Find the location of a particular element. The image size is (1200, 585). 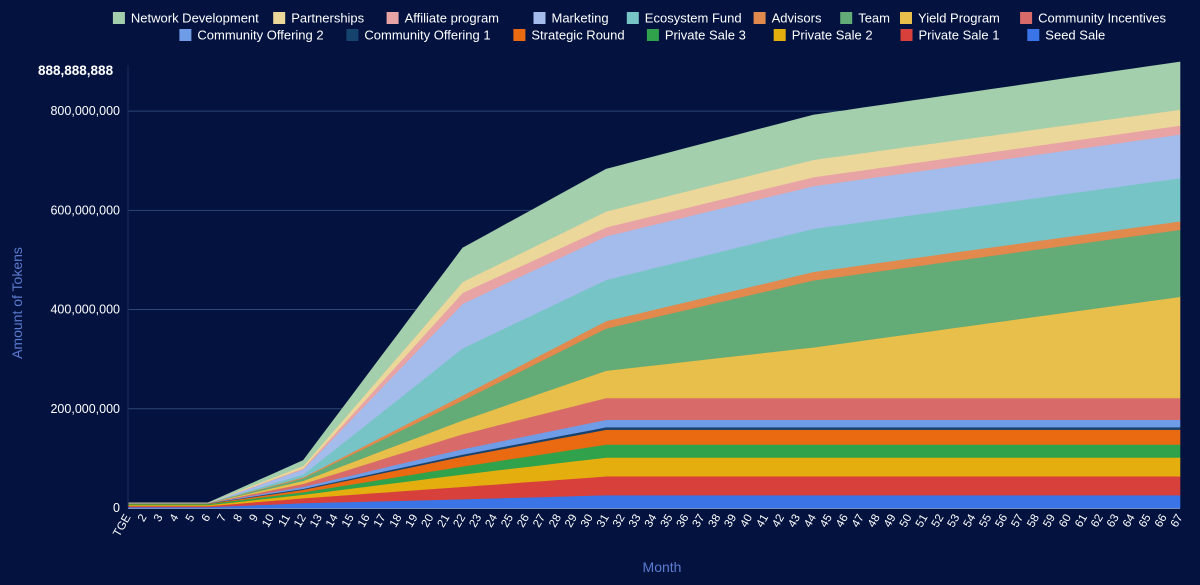

legend-item-community-offering-2: Community Offering 2 is located at coordinates (251, 35).